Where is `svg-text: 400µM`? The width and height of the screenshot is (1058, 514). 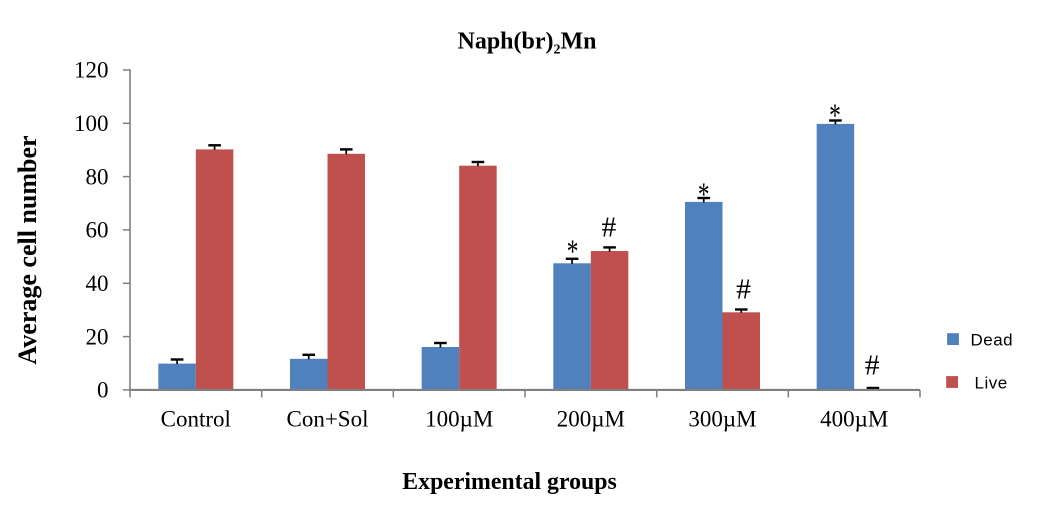 svg-text: 400µM is located at coordinates (854, 418).